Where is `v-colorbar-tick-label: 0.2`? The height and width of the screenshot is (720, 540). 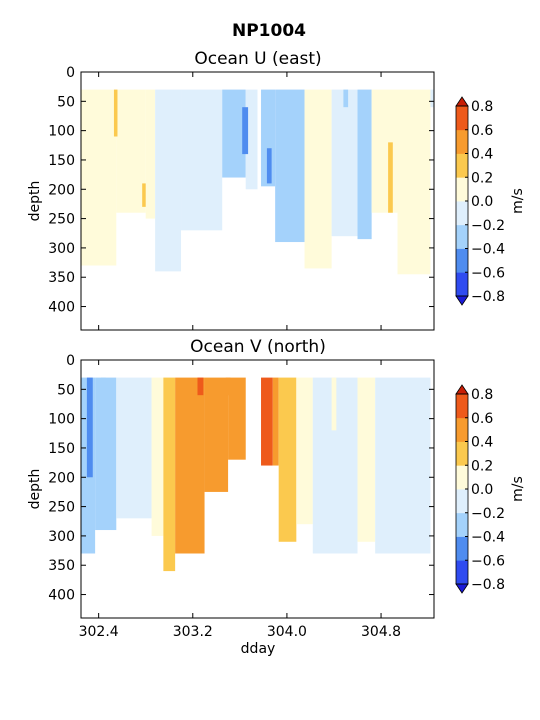
v-colorbar-tick-label: 0.2 is located at coordinates (482, 466).